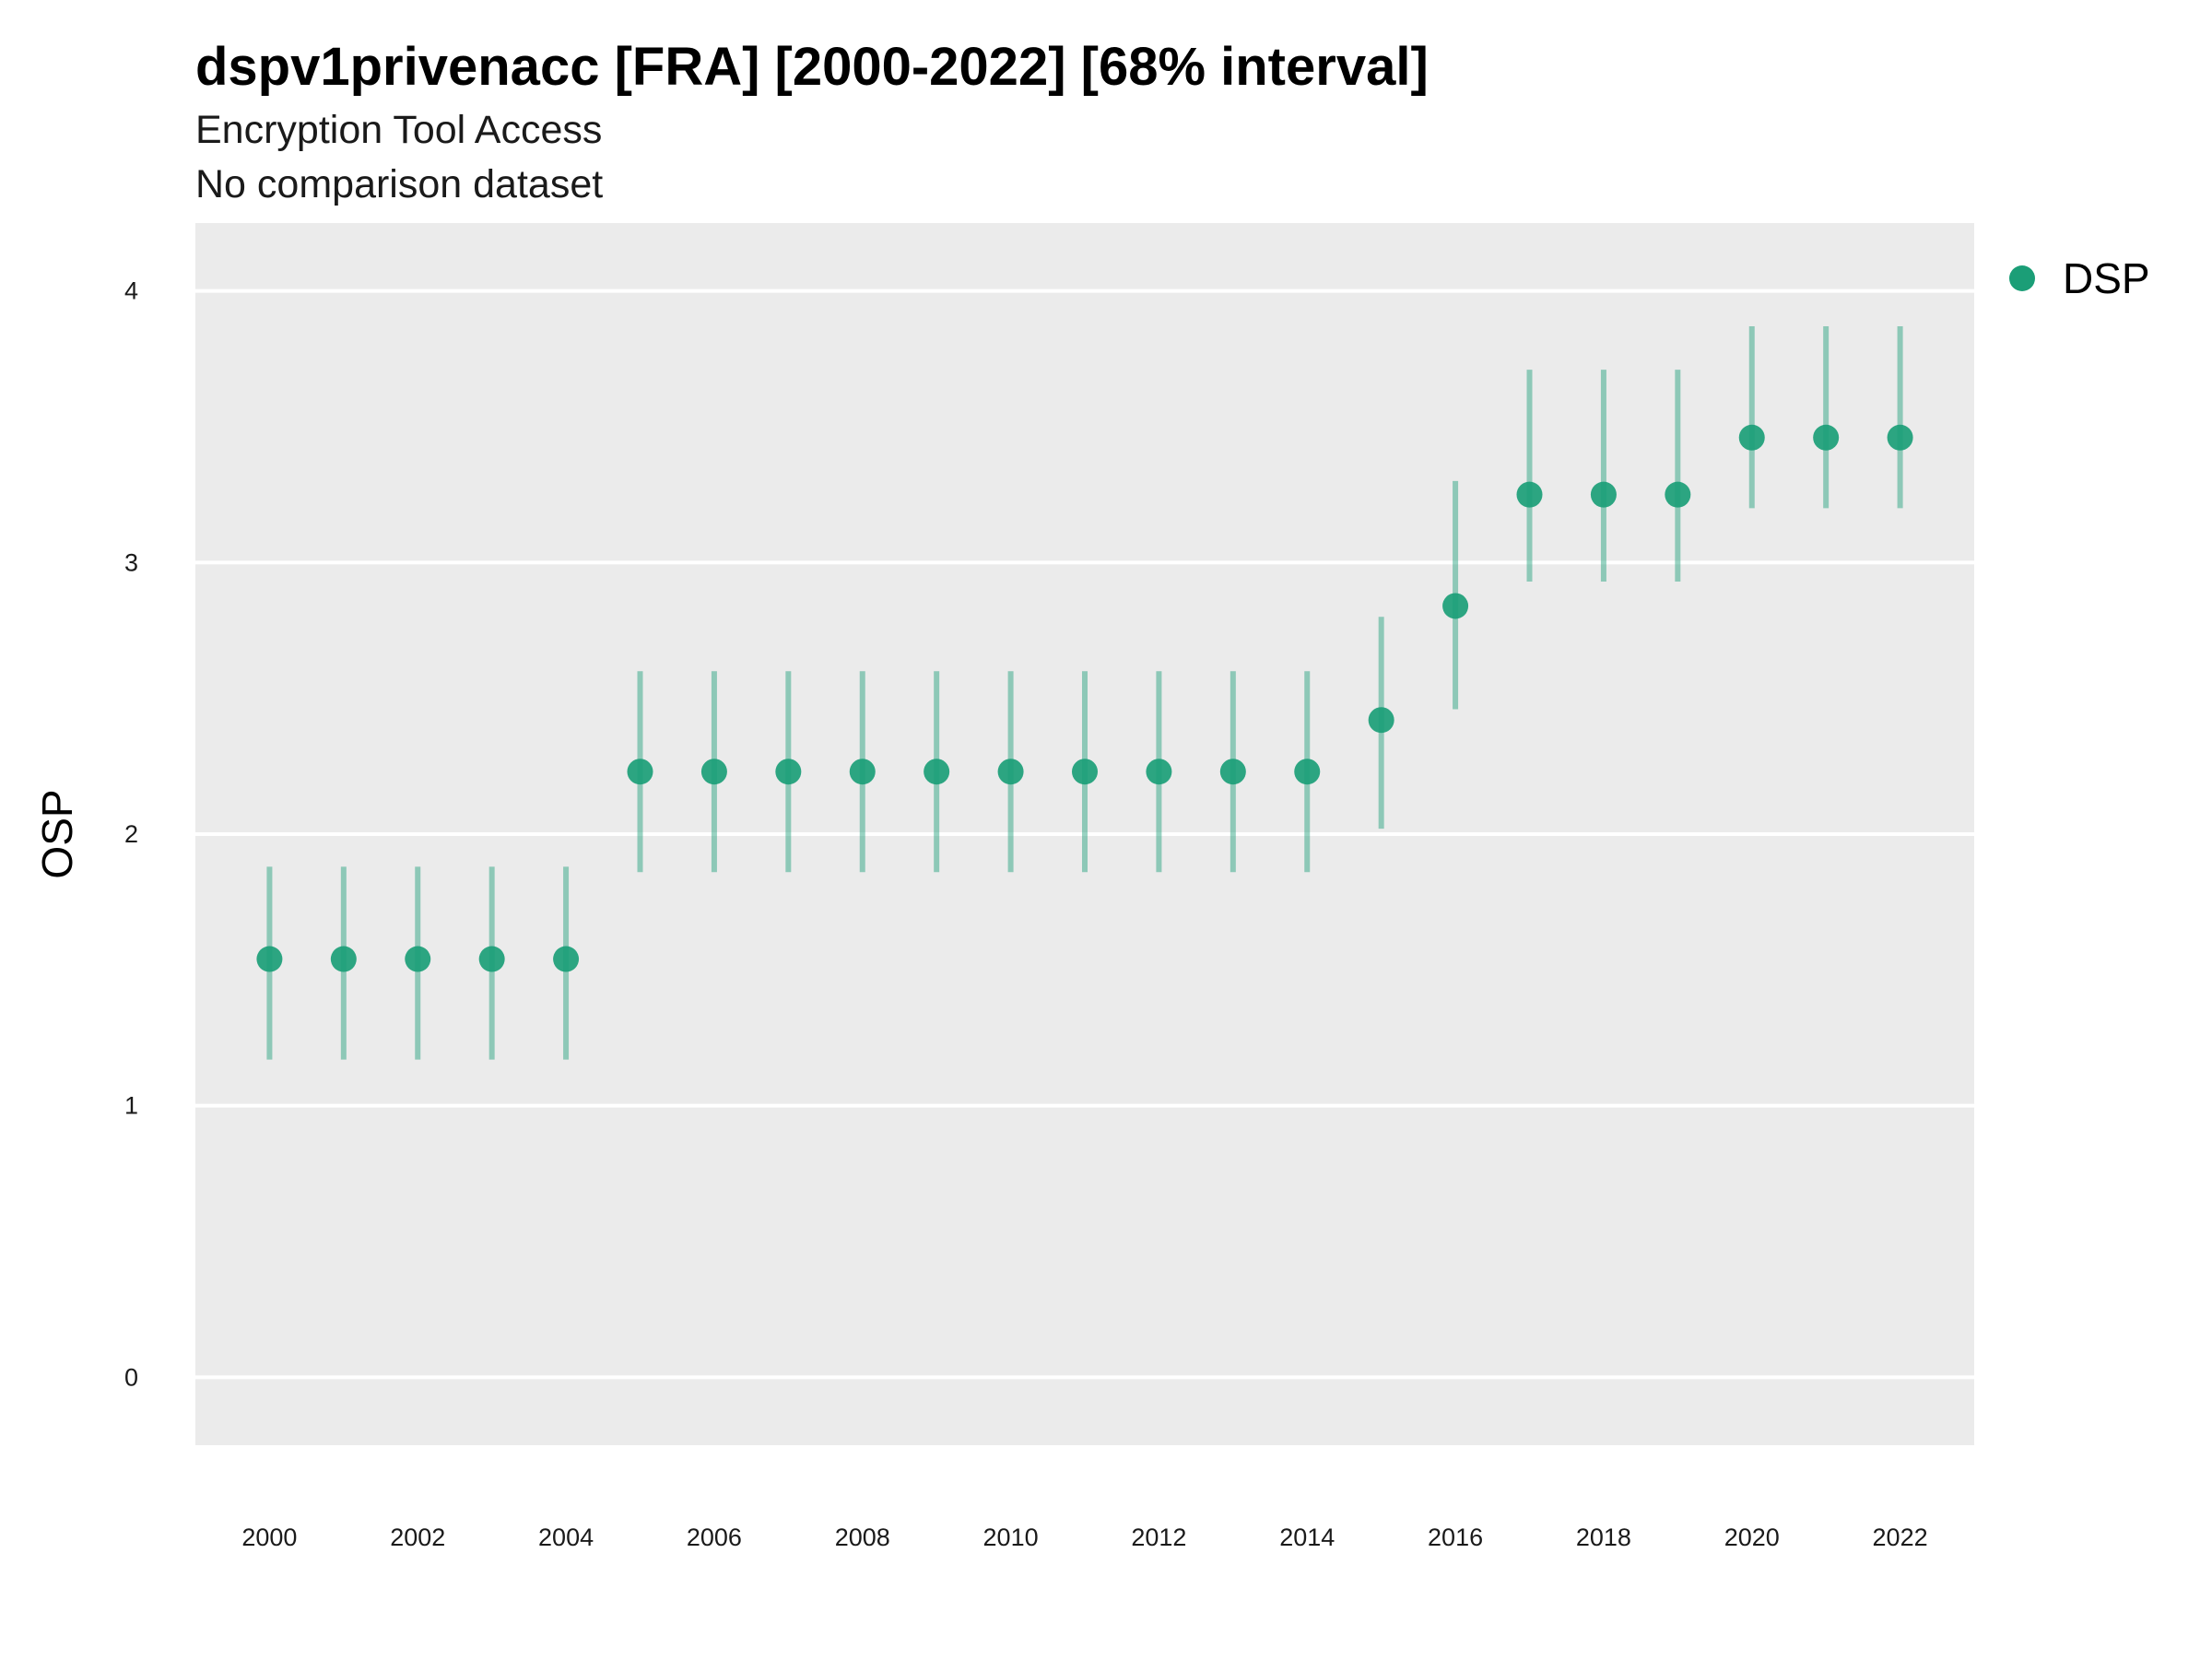 This screenshot has width=2212, height=1659. Describe the element at coordinates (862, 772) in the screenshot. I see `data-point-2008` at that location.